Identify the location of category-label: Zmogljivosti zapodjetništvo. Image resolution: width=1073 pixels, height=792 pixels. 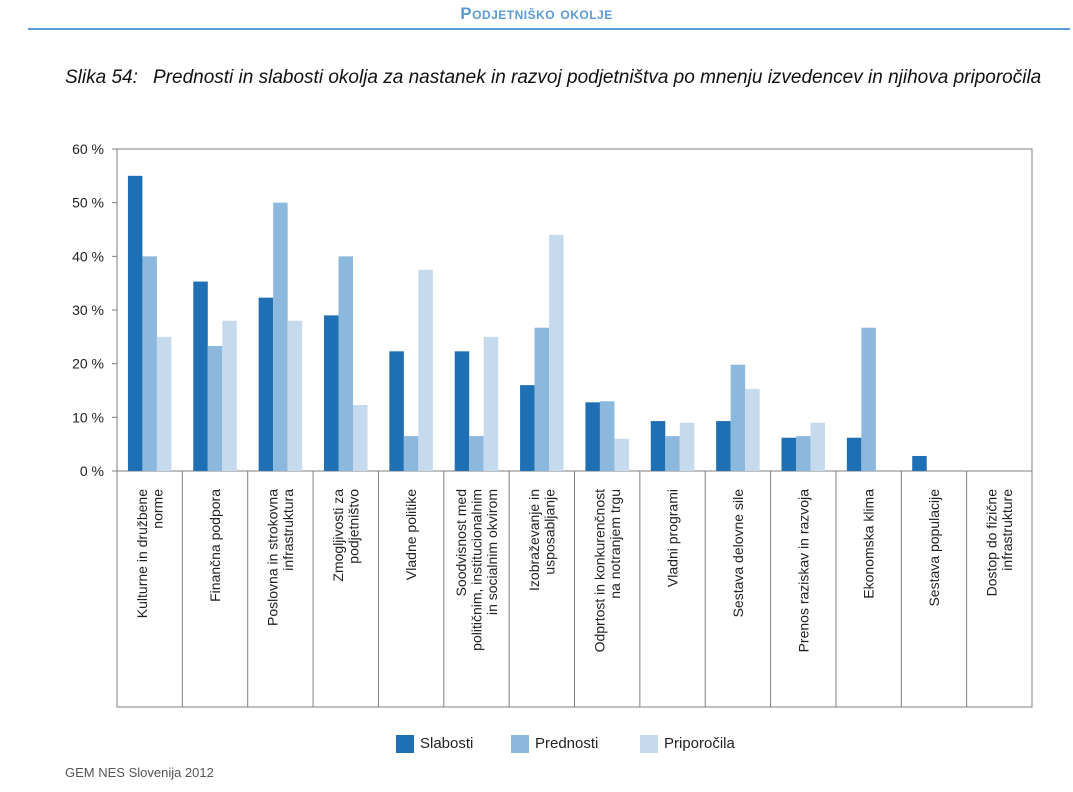
(346, 535).